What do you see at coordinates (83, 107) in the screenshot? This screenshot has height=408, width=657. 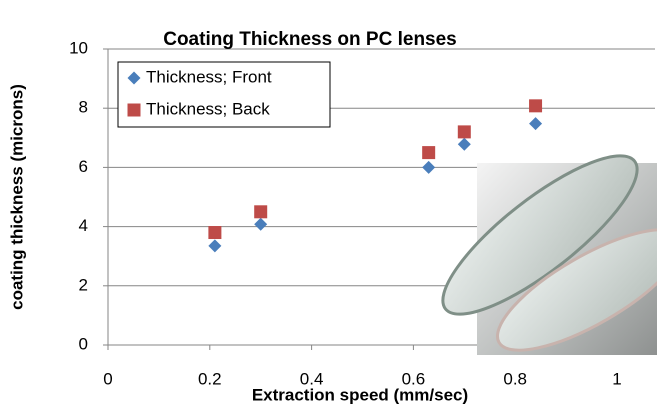 I see `y-tick-label: 8` at bounding box center [83, 107].